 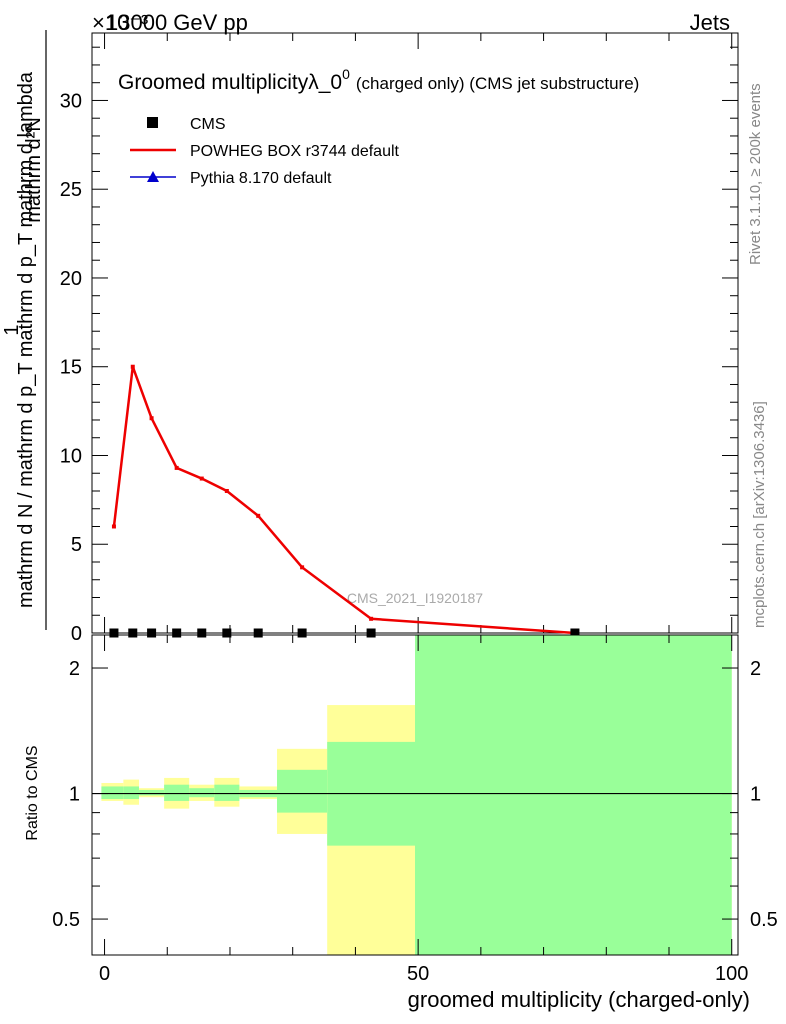 I want to click on plot-title-suffix: (charged only) (CMS jet substructure), so click(x=497, y=83).